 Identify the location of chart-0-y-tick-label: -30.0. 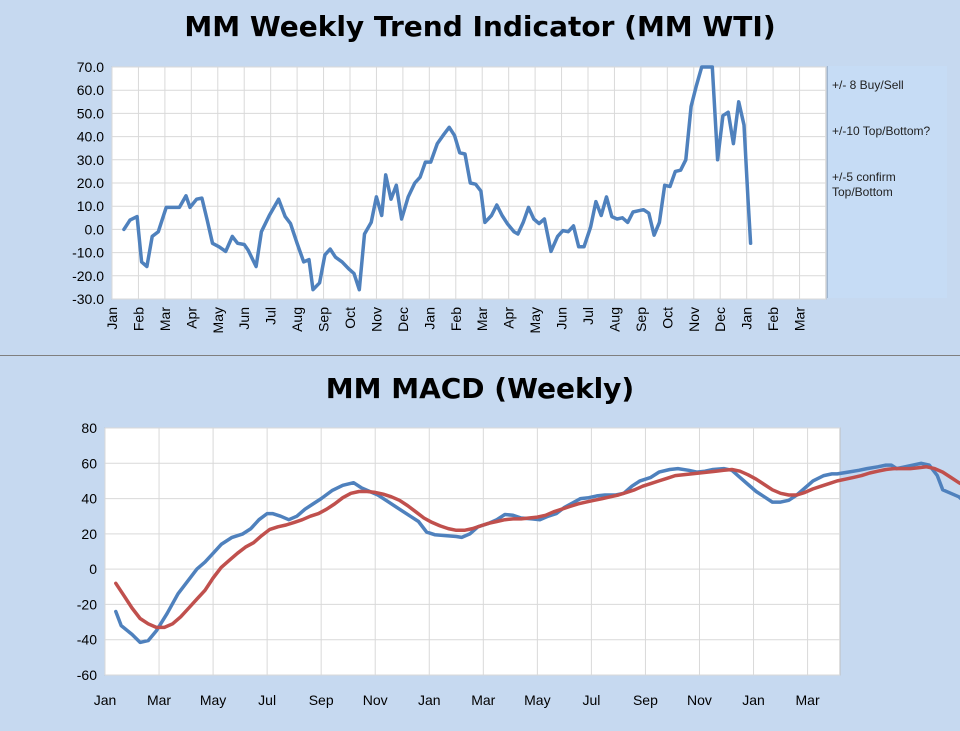
(88, 299).